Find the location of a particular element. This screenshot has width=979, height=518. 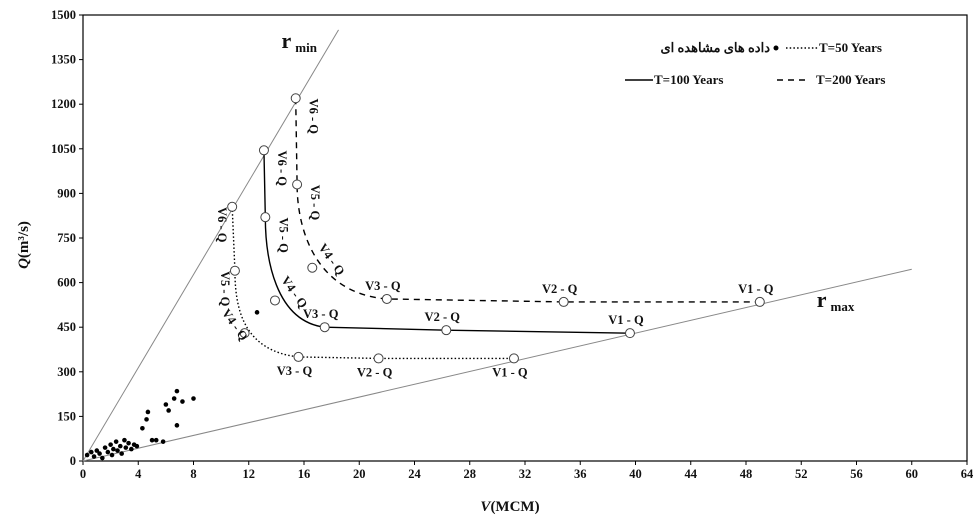

point-label-t50-3: V4 - Q is located at coordinates (235, 324).